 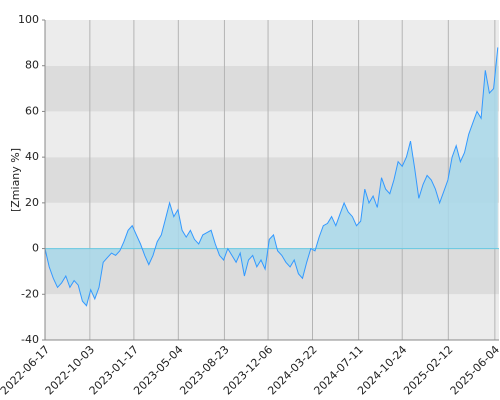 What do you see at coordinates (32, 202) in the screenshot?
I see `y-tick-label: 20` at bounding box center [32, 202].